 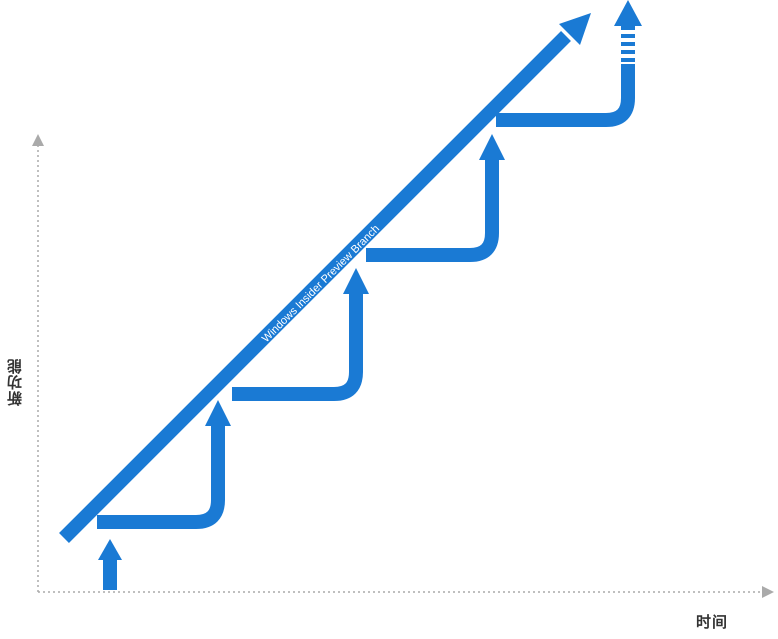 I want to click on step-4-arrowhead, so click(x=628, y=13).